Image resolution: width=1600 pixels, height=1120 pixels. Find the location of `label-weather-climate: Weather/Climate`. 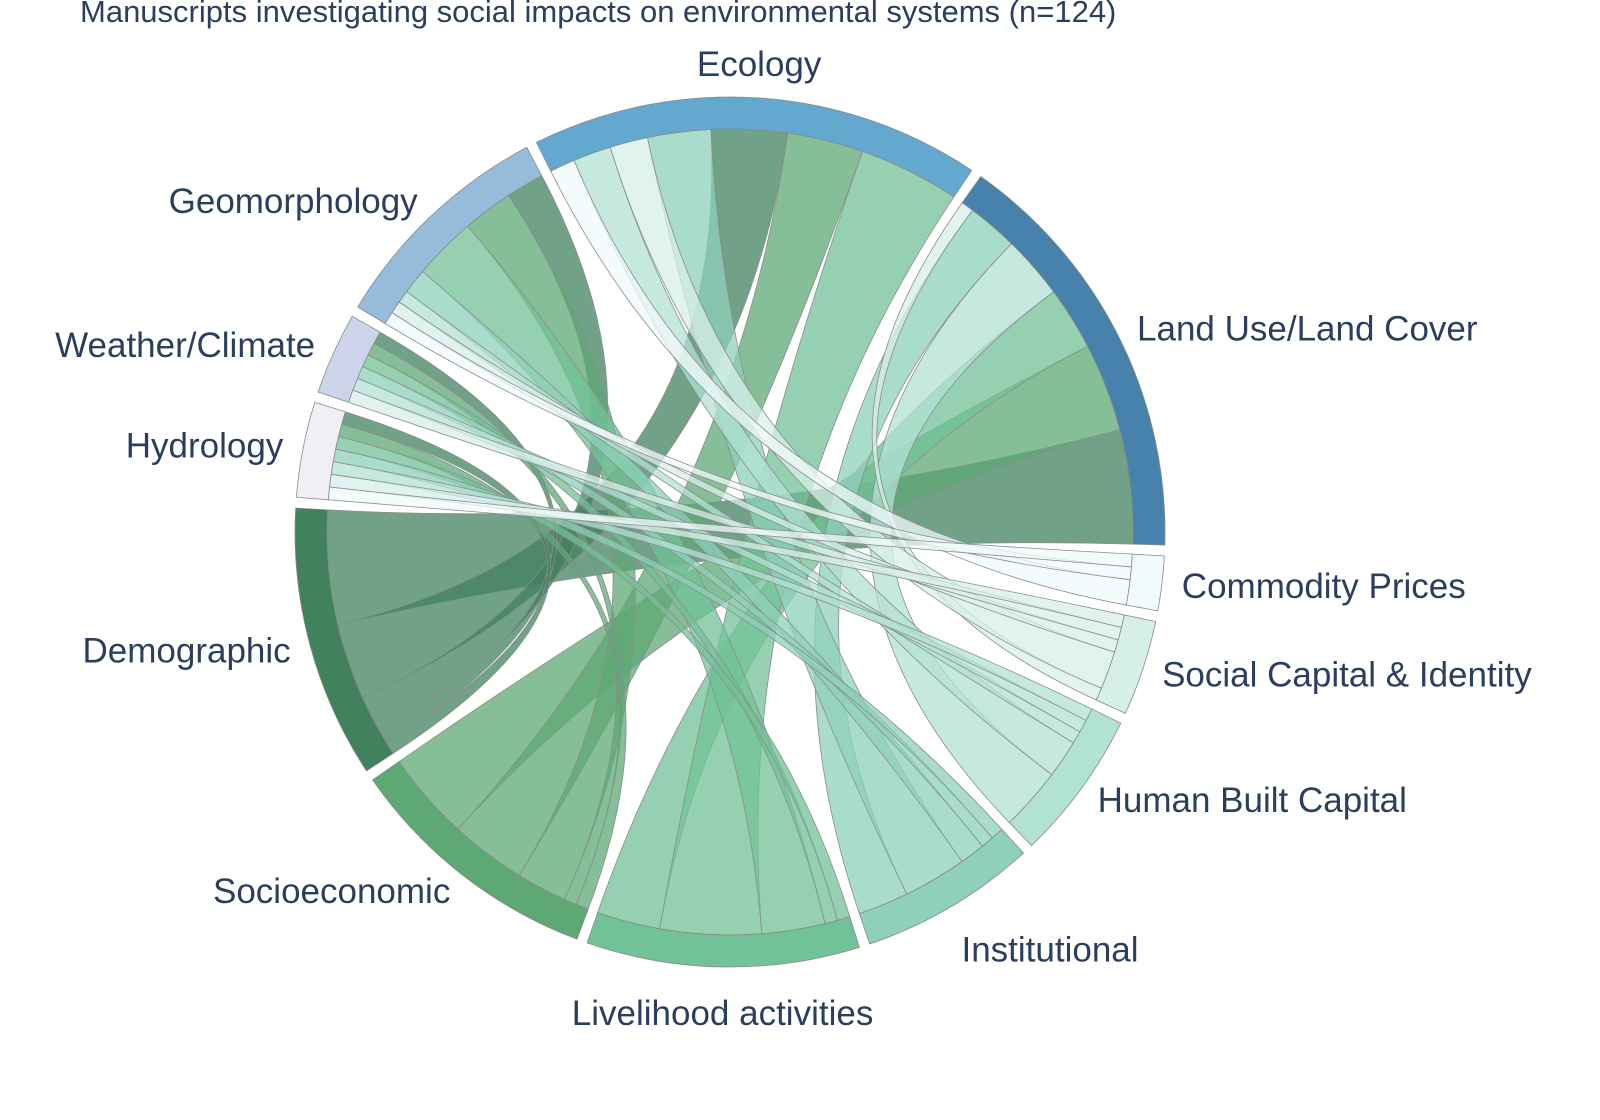

label-weather-climate: Weather/Climate is located at coordinates (185, 345).